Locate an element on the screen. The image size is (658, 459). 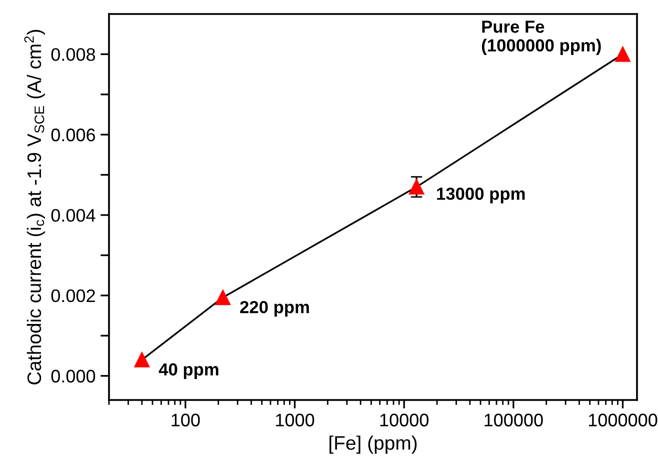
annotation: 220 ppm is located at coordinates (274, 308).